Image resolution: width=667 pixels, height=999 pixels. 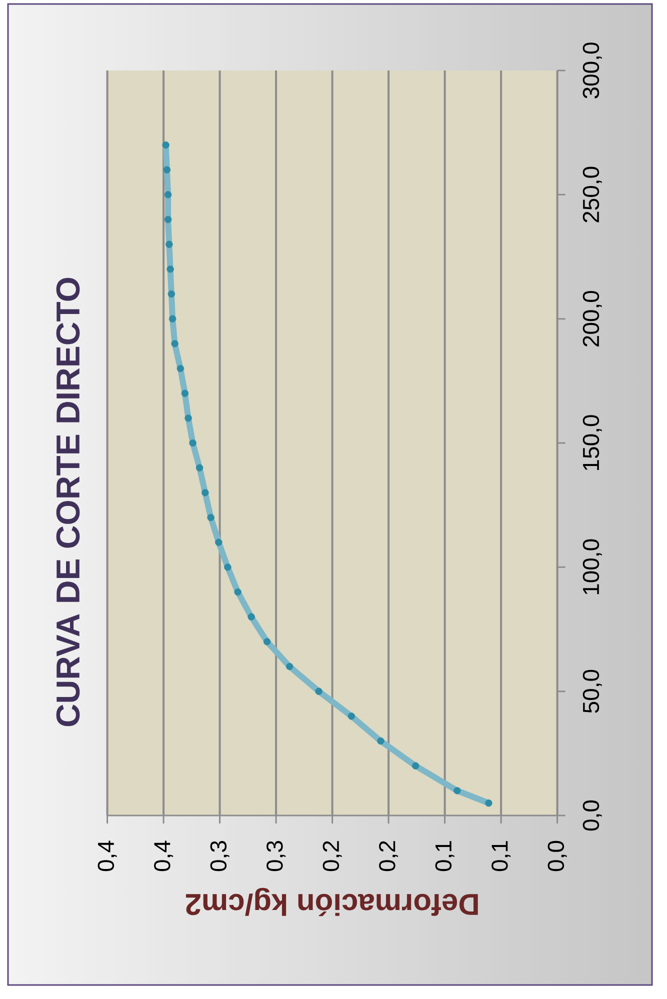 What do you see at coordinates (592, 318) in the screenshot?
I see `y-tick-label: 200,0` at bounding box center [592, 318].